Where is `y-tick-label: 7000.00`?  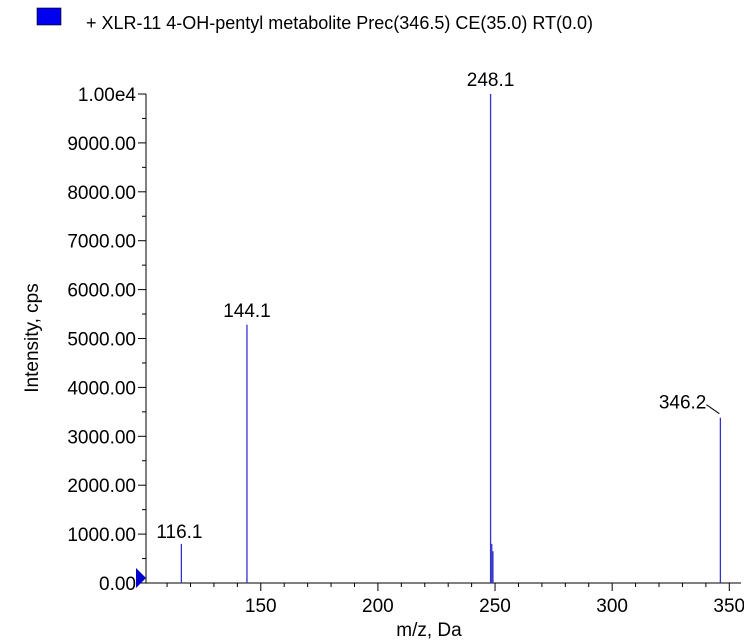
y-tick-label: 7000.00 is located at coordinates (101, 242).